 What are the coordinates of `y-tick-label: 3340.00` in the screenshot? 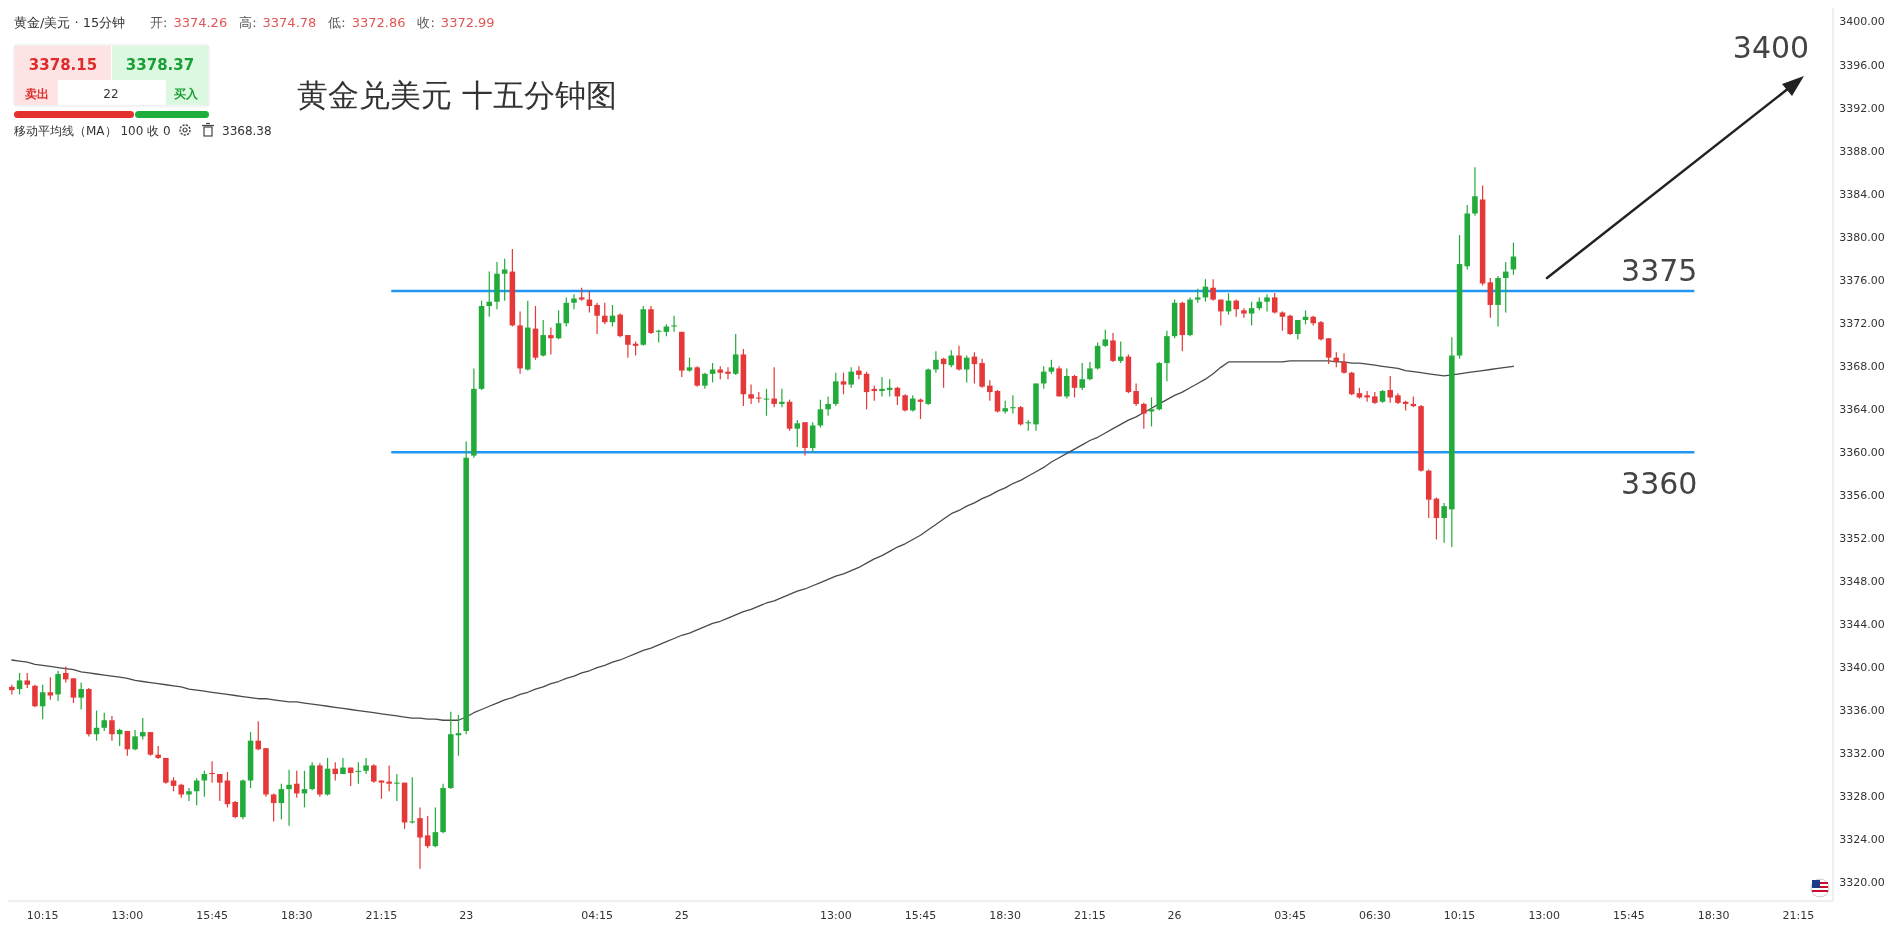 It's located at (1862, 668).